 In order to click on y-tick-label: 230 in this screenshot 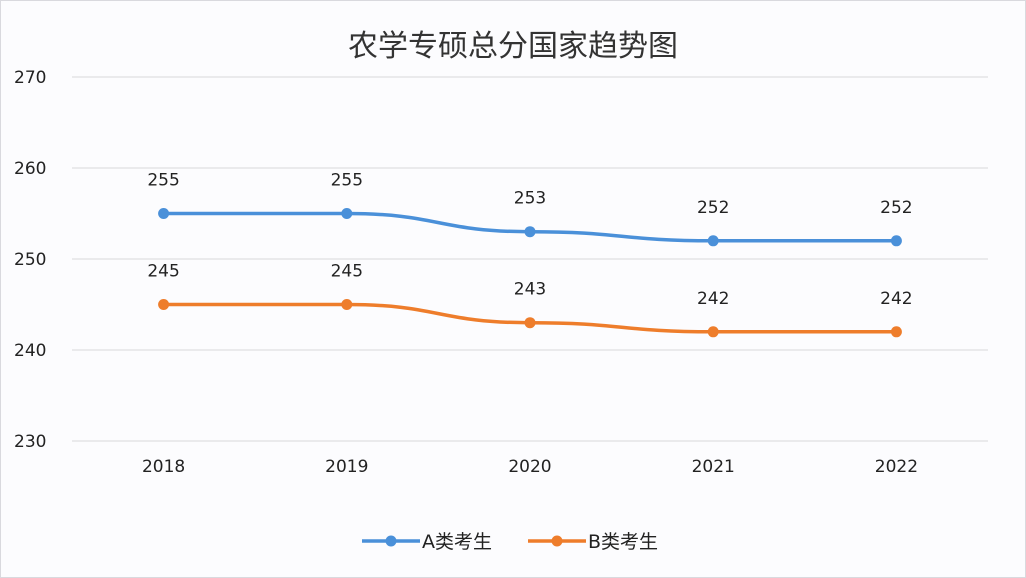, I will do `click(30, 442)`.